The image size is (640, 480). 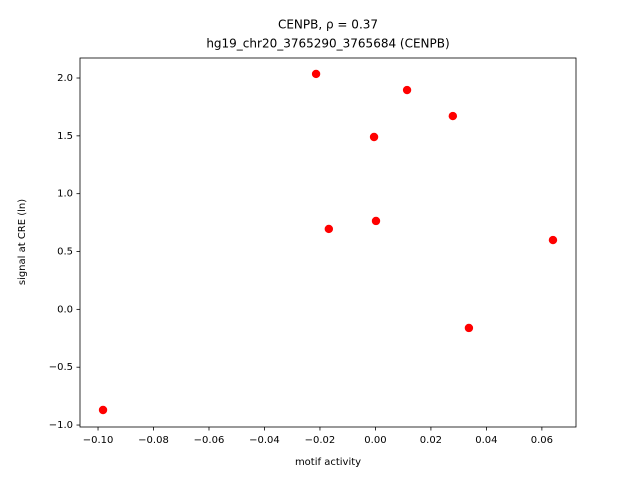 What do you see at coordinates (22, 242) in the screenshot?
I see `y-axis-label: signal at CRE (ln)` at bounding box center [22, 242].